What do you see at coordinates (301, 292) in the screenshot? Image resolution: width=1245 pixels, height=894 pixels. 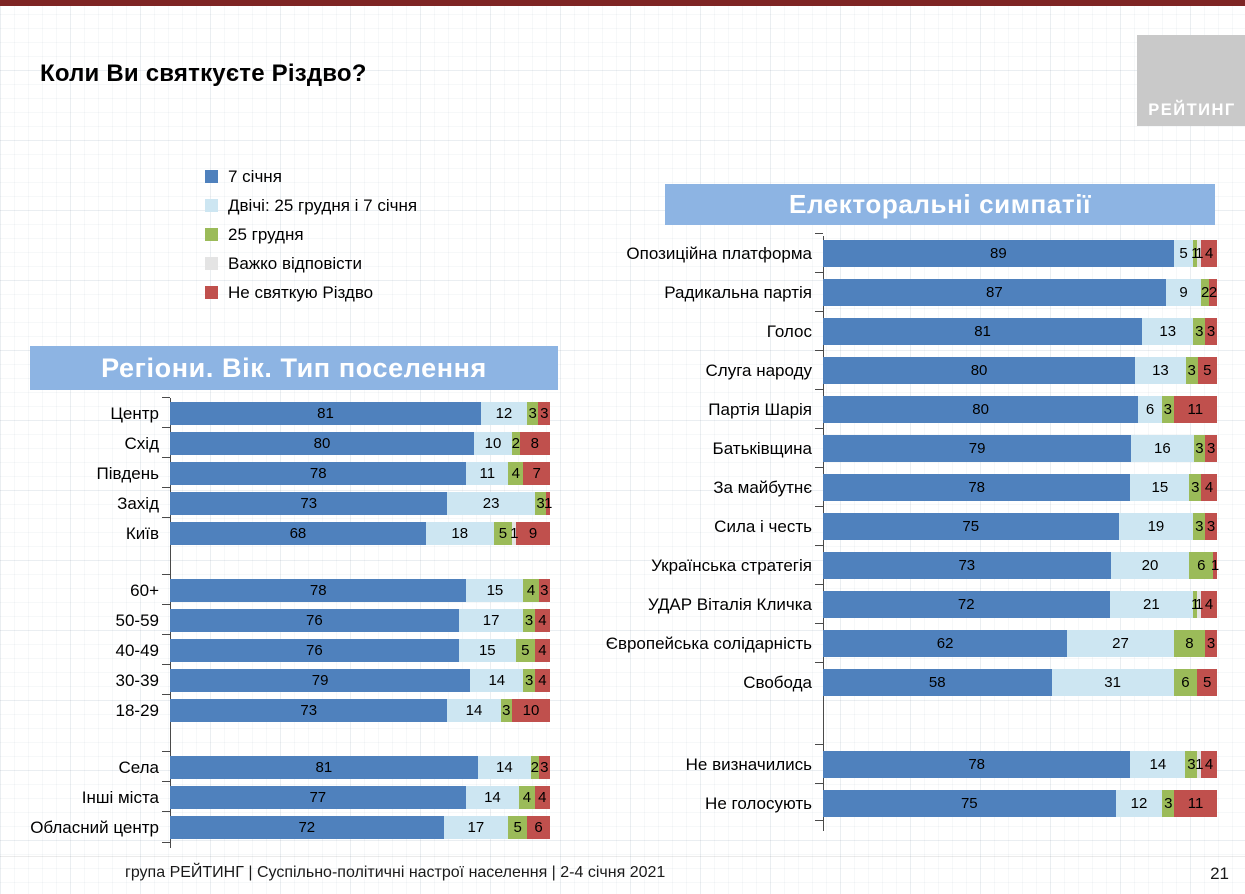 I see `legend-label: Не святкую Різдво` at bounding box center [301, 292].